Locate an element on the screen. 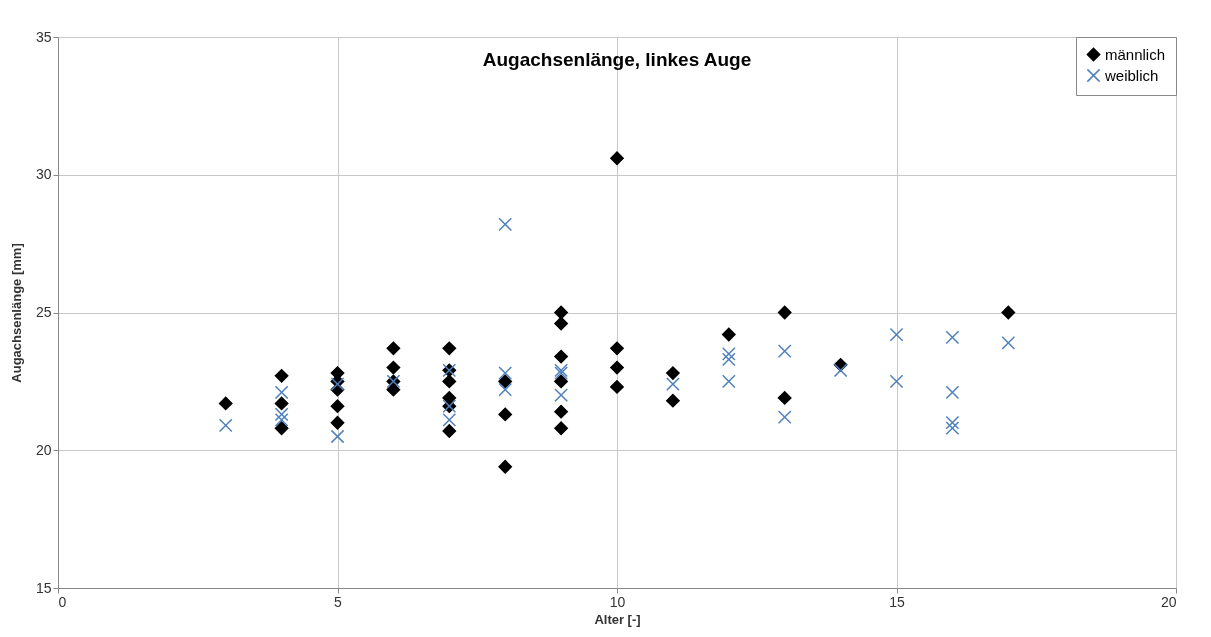 This screenshot has height=637, width=1211. x-tick-label: 20 is located at coordinates (1168, 601).